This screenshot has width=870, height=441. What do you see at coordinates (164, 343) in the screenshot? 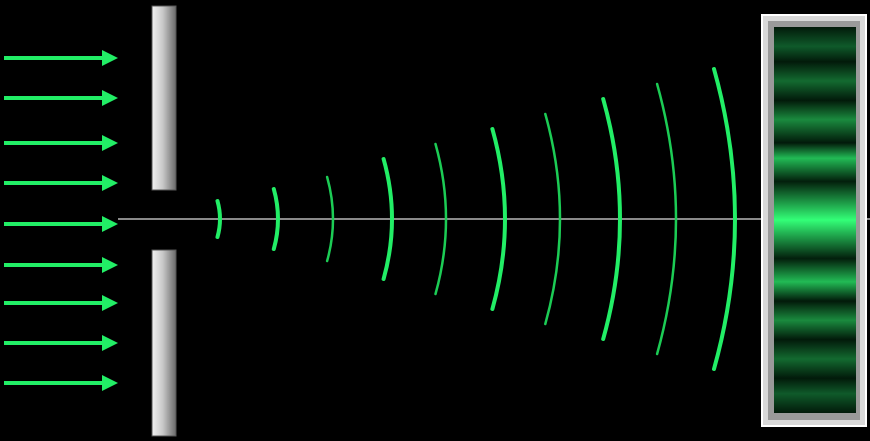
I see `slit-barrier-bottom` at bounding box center [164, 343].